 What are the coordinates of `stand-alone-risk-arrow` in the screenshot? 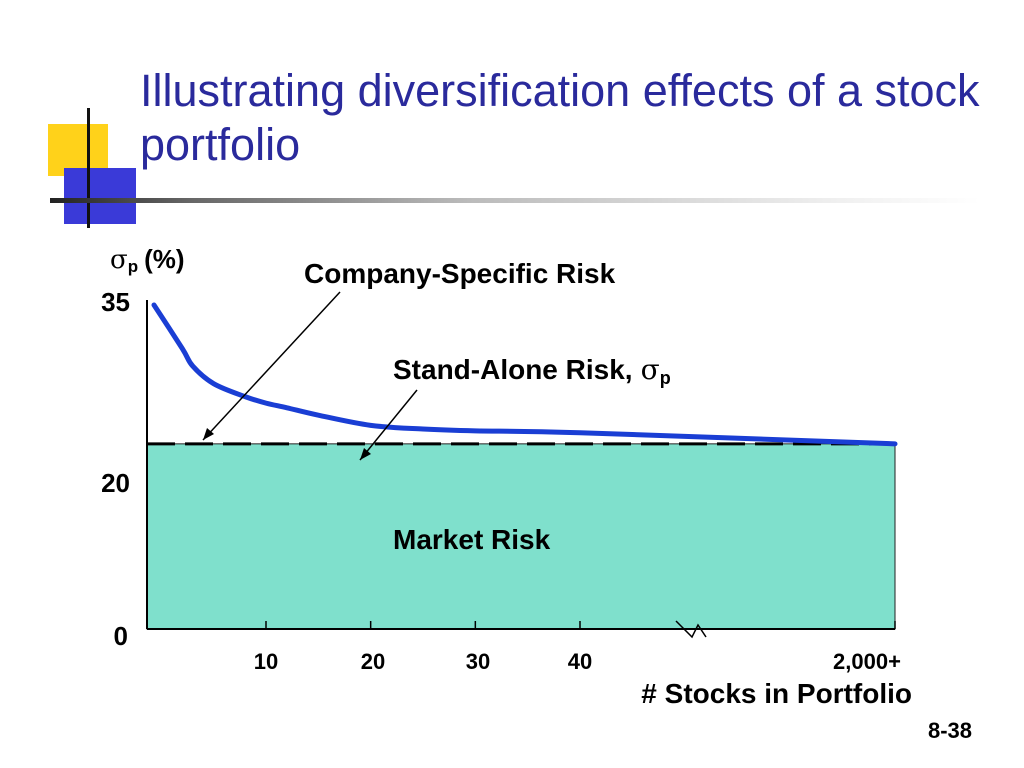 It's located at (388, 425).